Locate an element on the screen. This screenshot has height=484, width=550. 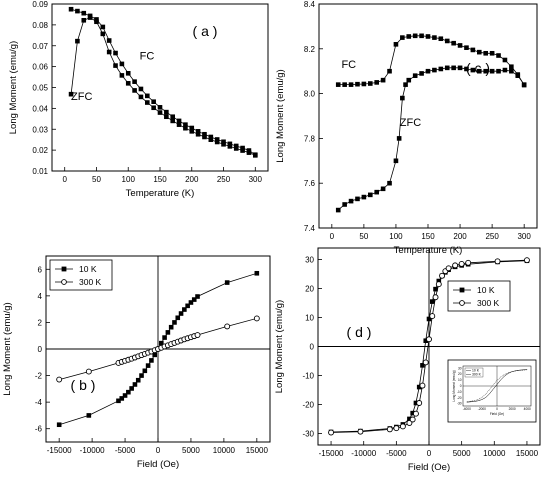
series-annotation: FC is located at coordinates (147, 56).